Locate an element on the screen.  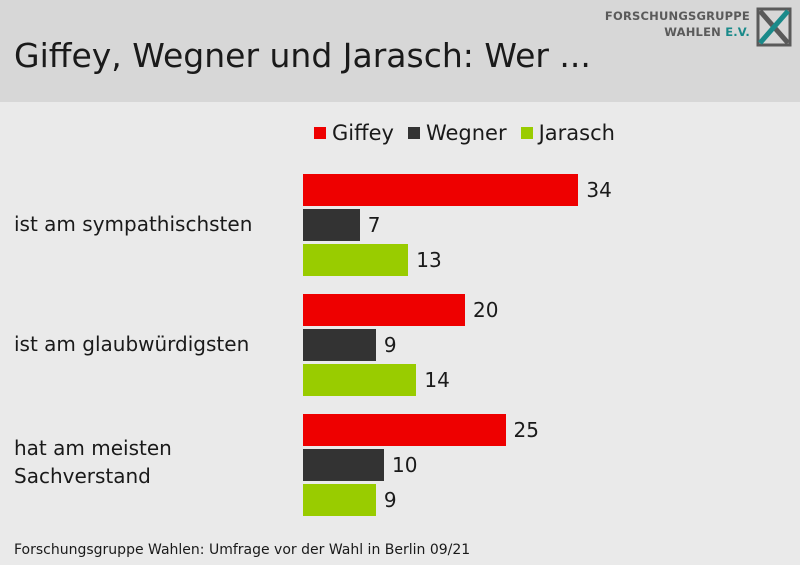
data-label: 7 is located at coordinates (374, 225).